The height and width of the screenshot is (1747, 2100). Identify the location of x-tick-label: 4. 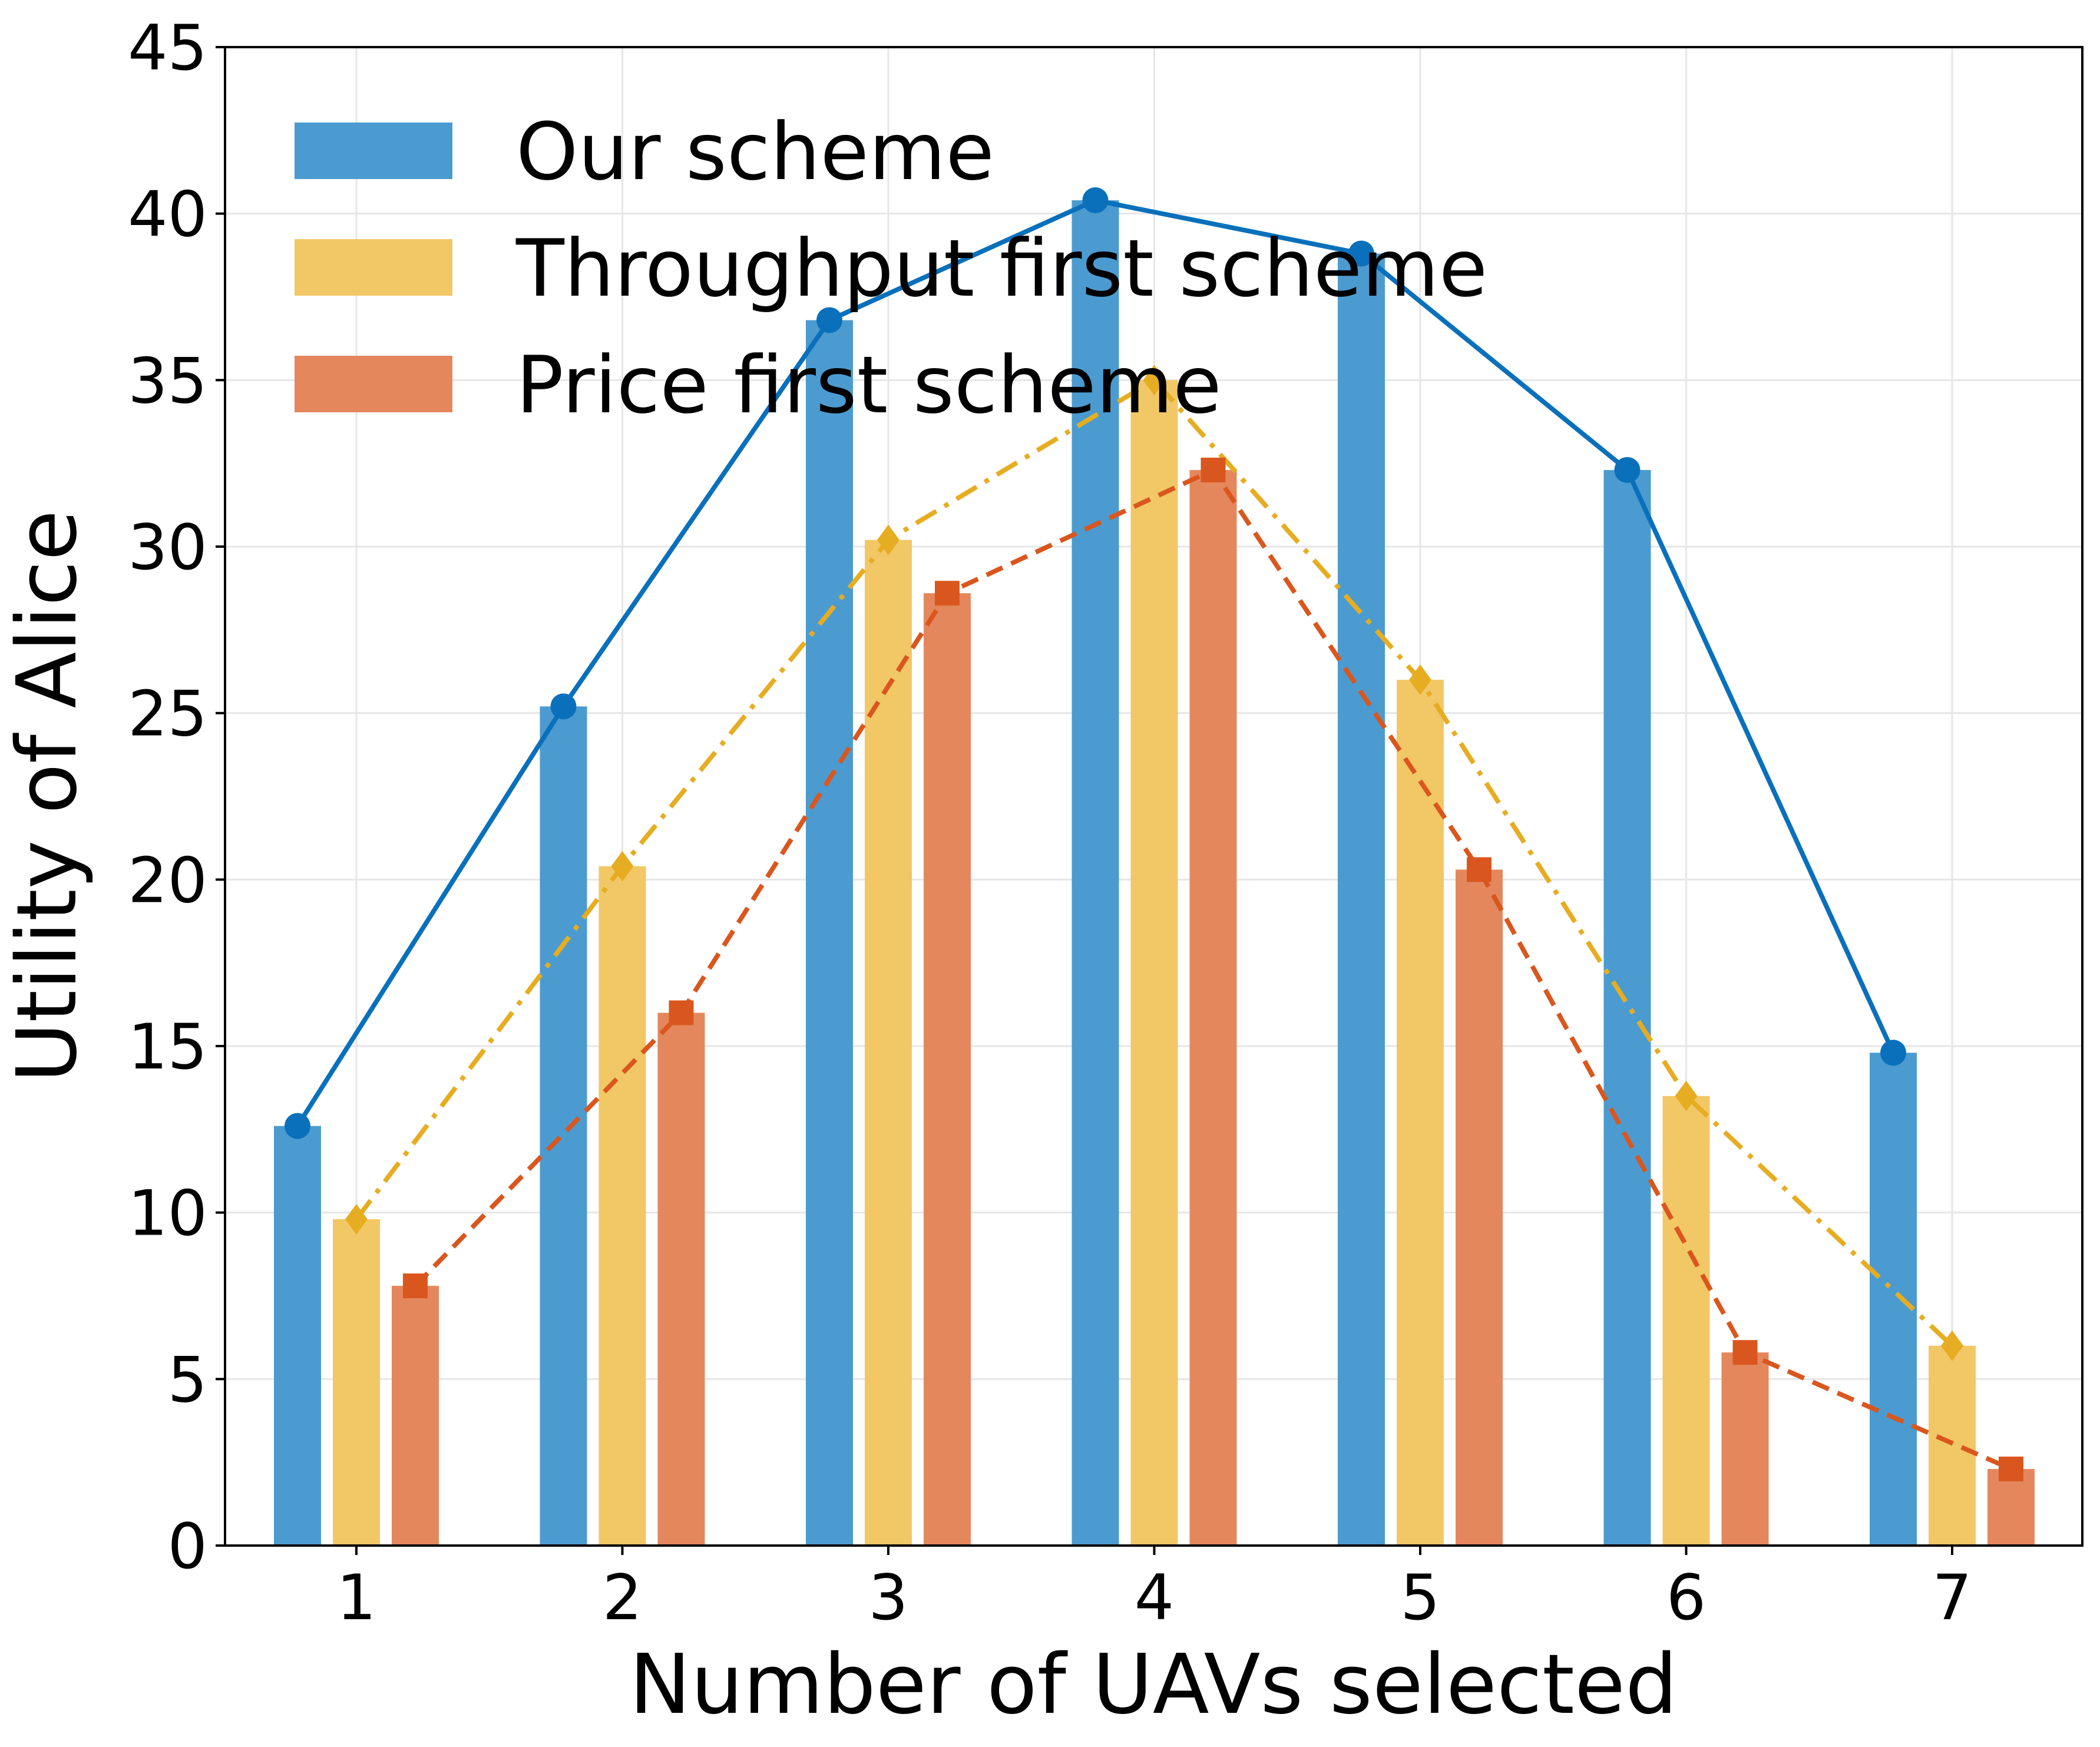
(1154, 1597).